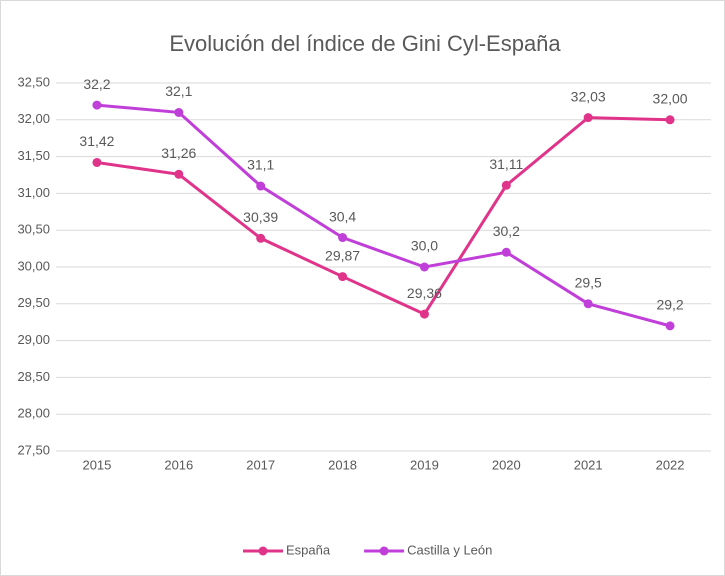  What do you see at coordinates (178, 91) in the screenshot?
I see `data-label: 32,1` at bounding box center [178, 91].